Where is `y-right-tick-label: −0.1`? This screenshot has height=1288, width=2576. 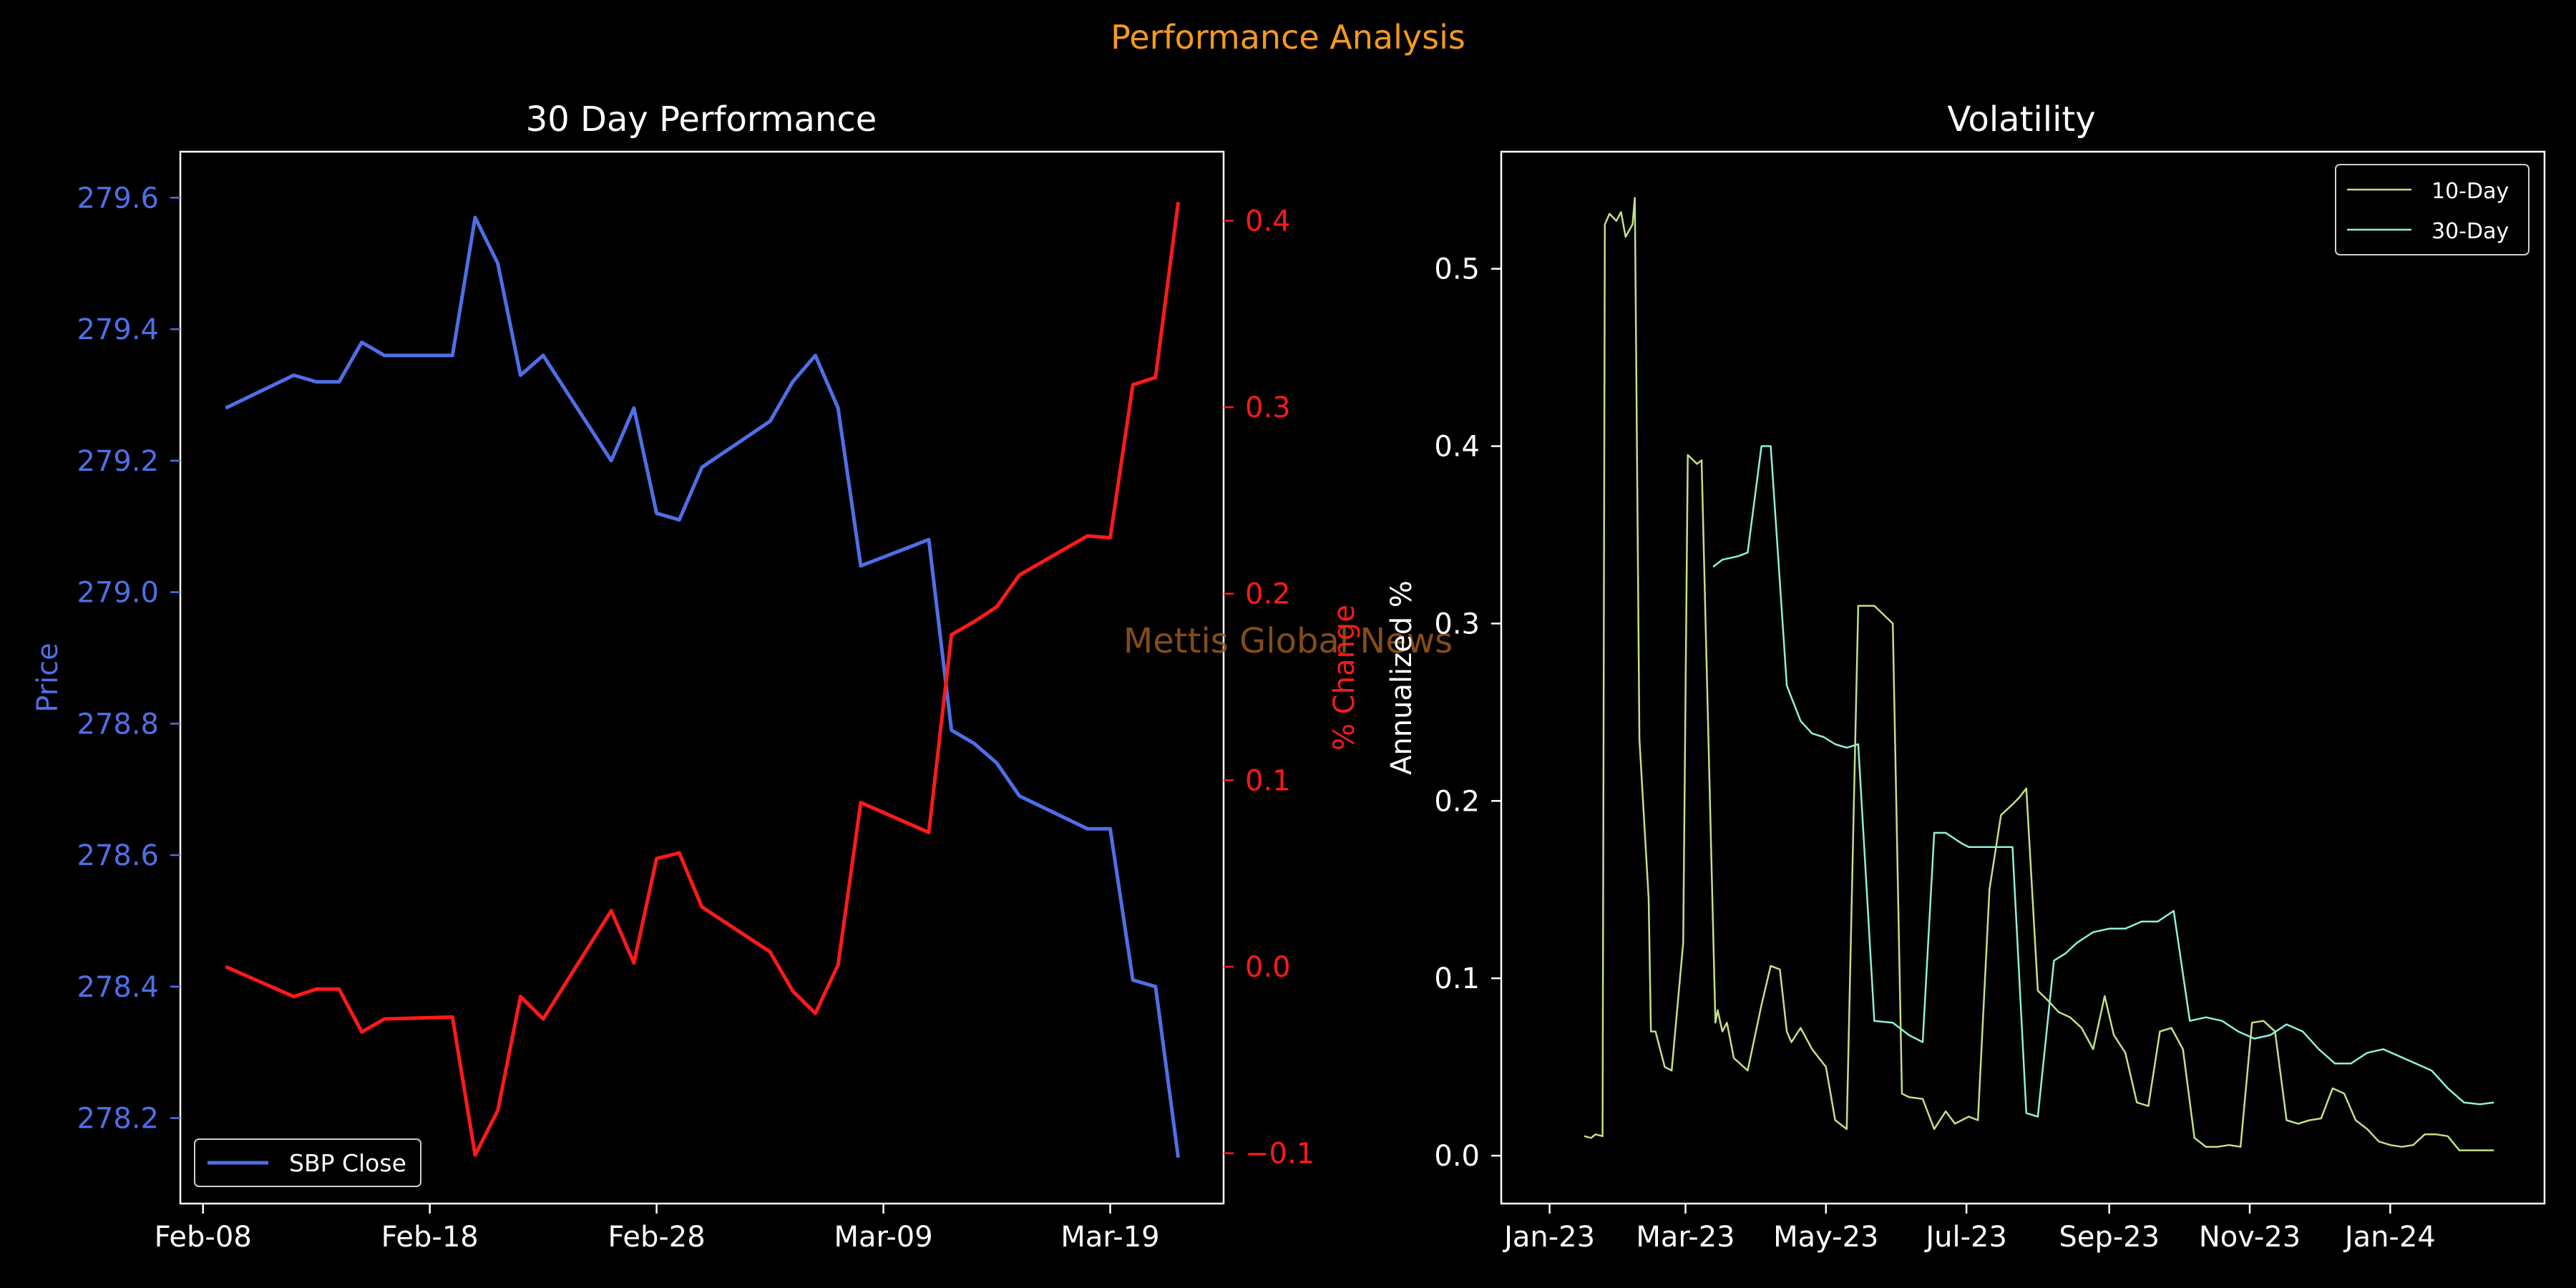 y-right-tick-label: −0.1 is located at coordinates (1279, 1154).